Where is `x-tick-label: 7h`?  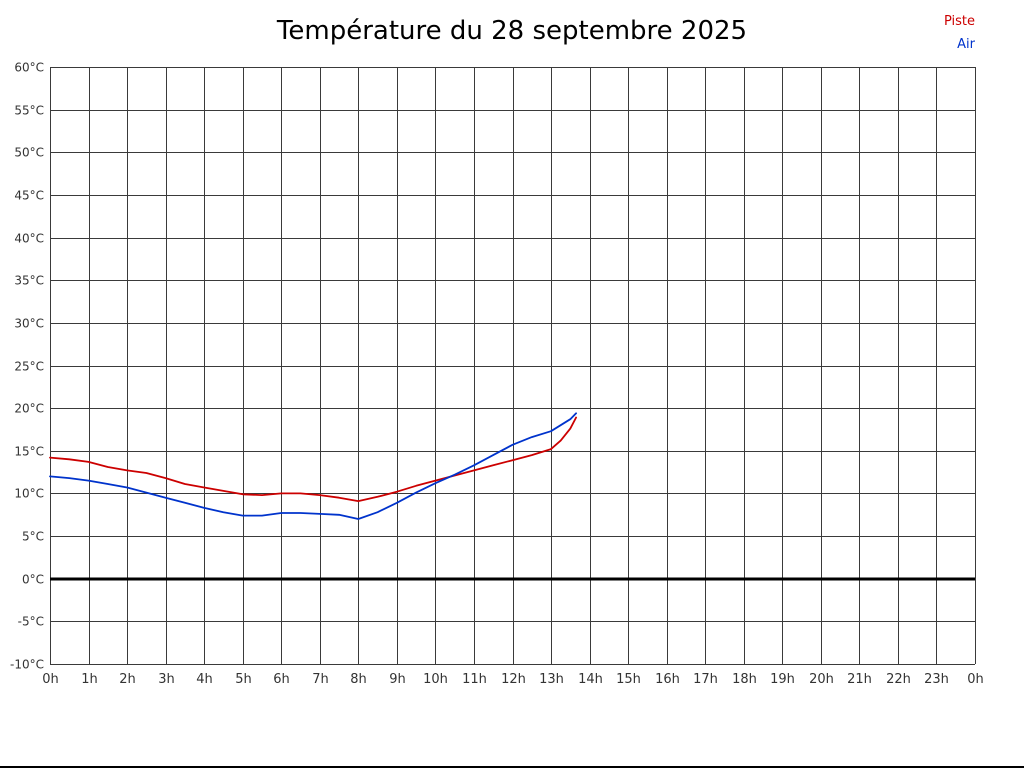
x-tick-label: 7h is located at coordinates (320, 679).